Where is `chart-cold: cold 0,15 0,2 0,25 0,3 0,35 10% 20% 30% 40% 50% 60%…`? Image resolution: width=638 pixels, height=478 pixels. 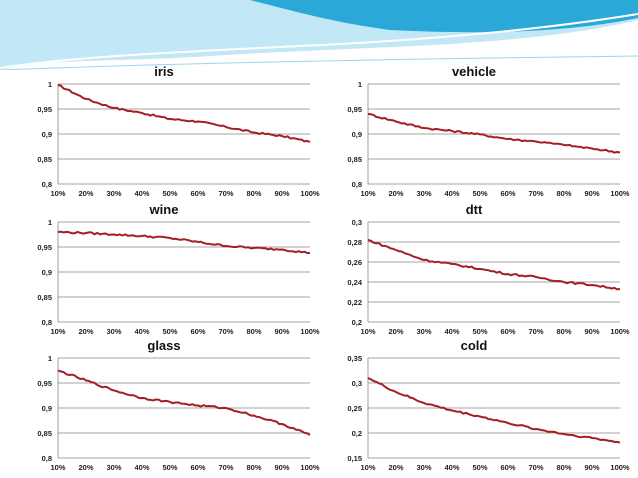 chart-cold: cold 0,15 0,2 0,25 0,3 0,35 10% 20% 30% 40% 50% 60%… is located at coordinates (475, 407).